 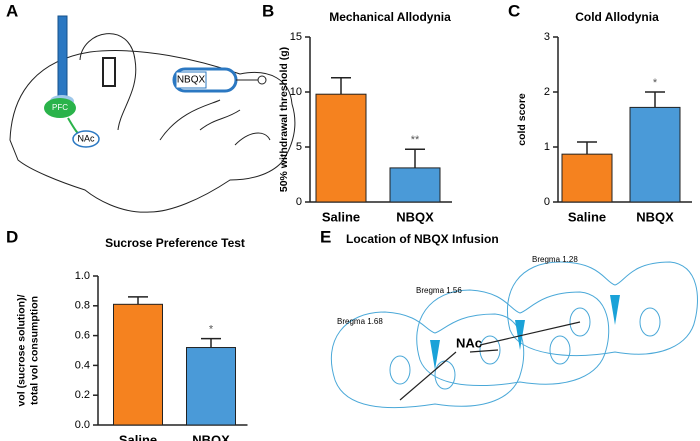 I want to click on y-tick-label: 10, so click(x=296, y=92).